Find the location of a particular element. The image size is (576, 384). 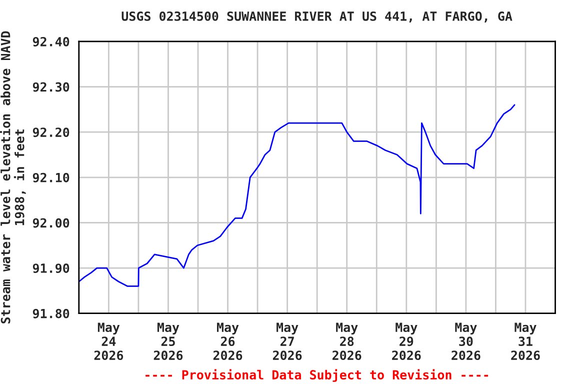

text: ---- Provisional Data Subject to Revision ---- is located at coordinates (317, 375).